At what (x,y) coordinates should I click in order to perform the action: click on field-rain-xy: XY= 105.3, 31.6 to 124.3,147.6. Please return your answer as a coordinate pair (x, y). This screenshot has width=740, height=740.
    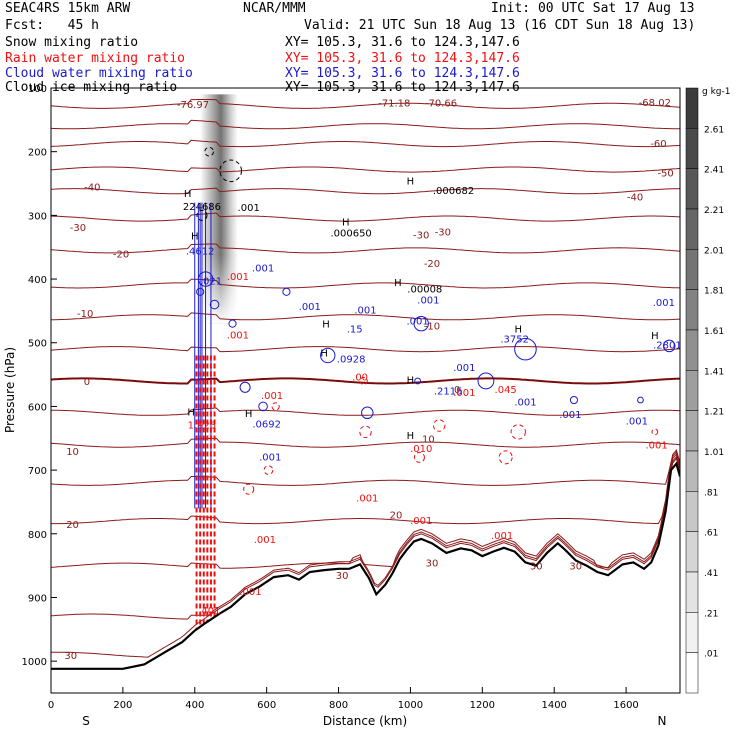
    Looking at the image, I should click on (402, 58).